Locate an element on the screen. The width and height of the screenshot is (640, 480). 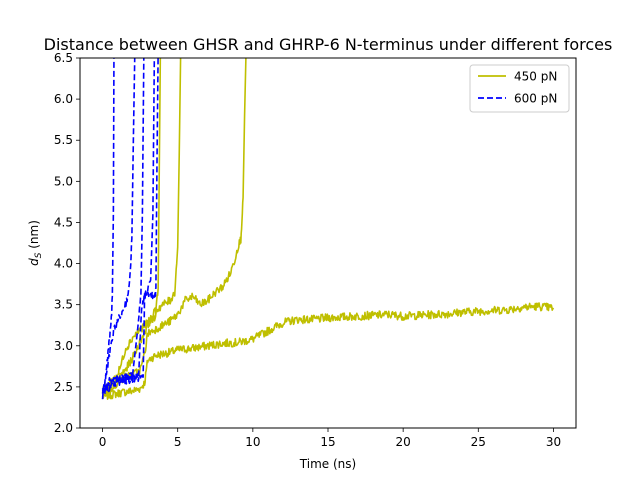
legend: 450 pN 600 pN is located at coordinates (519, 88).